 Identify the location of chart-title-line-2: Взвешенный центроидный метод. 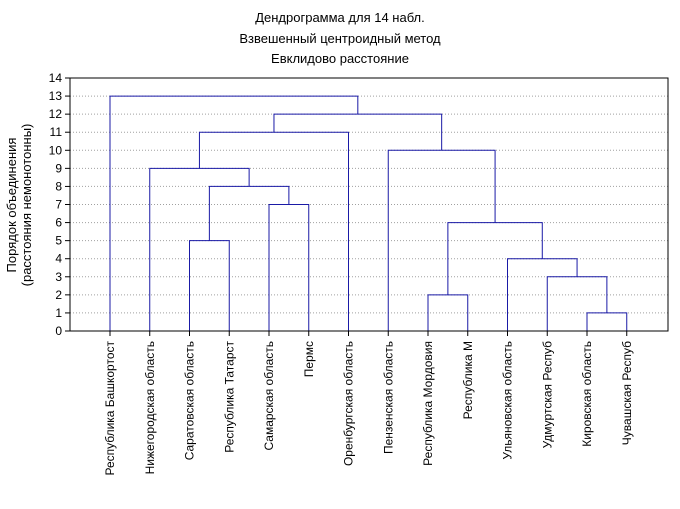
(340, 38).